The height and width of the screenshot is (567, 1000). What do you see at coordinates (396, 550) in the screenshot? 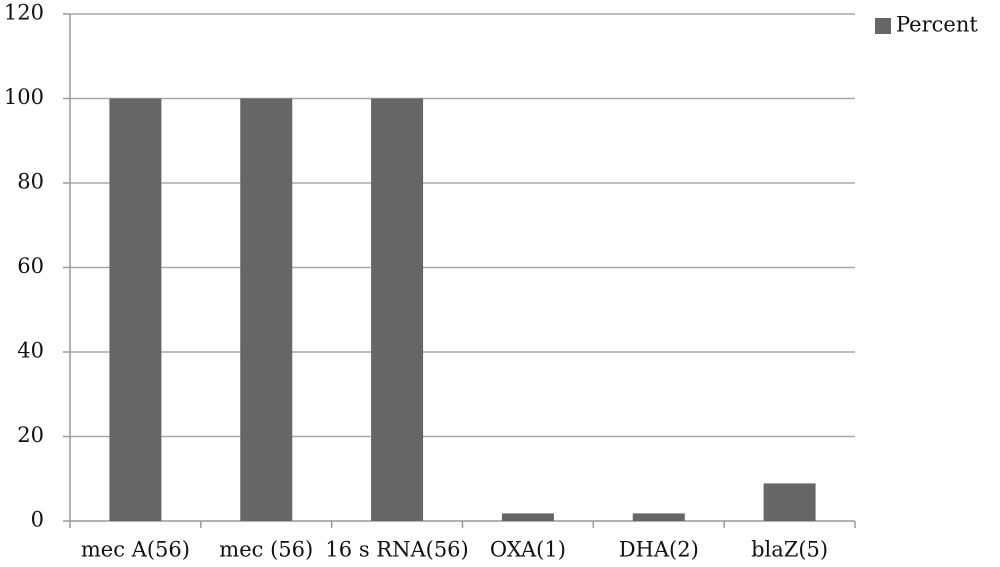
I see `x-tick-label: 16 s RNA(56)` at bounding box center [396, 550].